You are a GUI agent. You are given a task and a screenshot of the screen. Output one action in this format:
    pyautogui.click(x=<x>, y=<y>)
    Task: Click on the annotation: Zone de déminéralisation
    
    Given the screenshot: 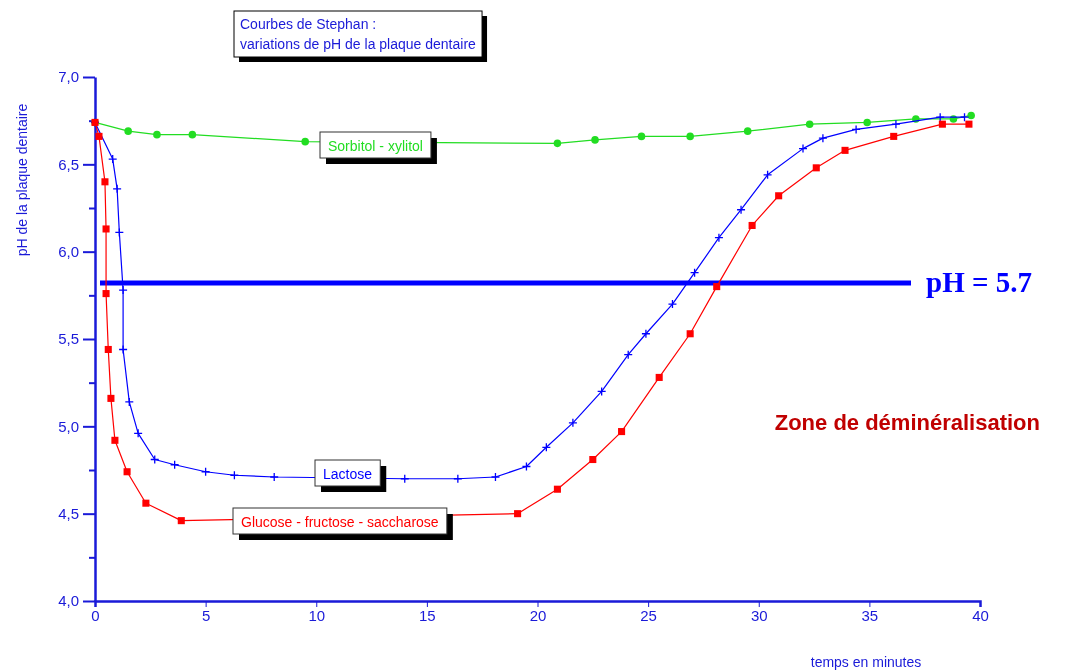 What is the action you would take?
    pyautogui.click(x=907, y=422)
    